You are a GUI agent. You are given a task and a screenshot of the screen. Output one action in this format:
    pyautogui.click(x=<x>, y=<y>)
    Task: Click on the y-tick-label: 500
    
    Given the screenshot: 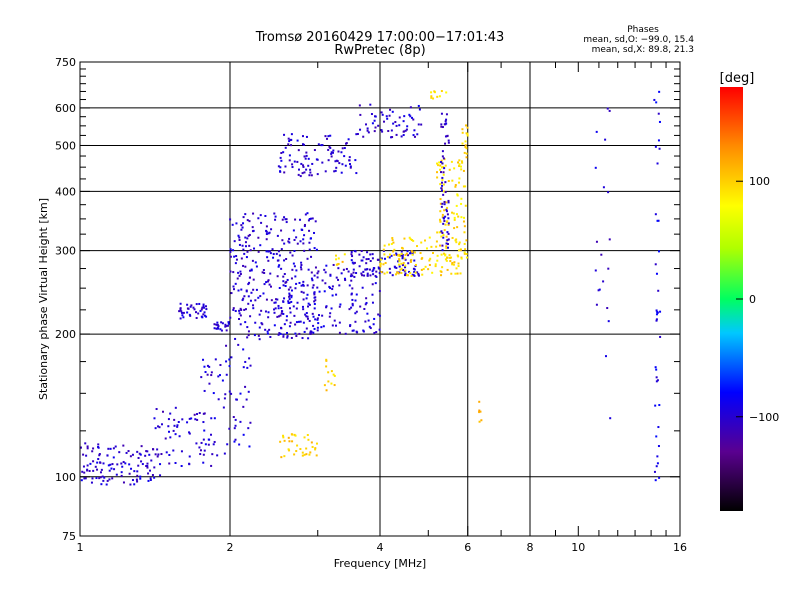 What is the action you would take?
    pyautogui.click(x=65, y=145)
    